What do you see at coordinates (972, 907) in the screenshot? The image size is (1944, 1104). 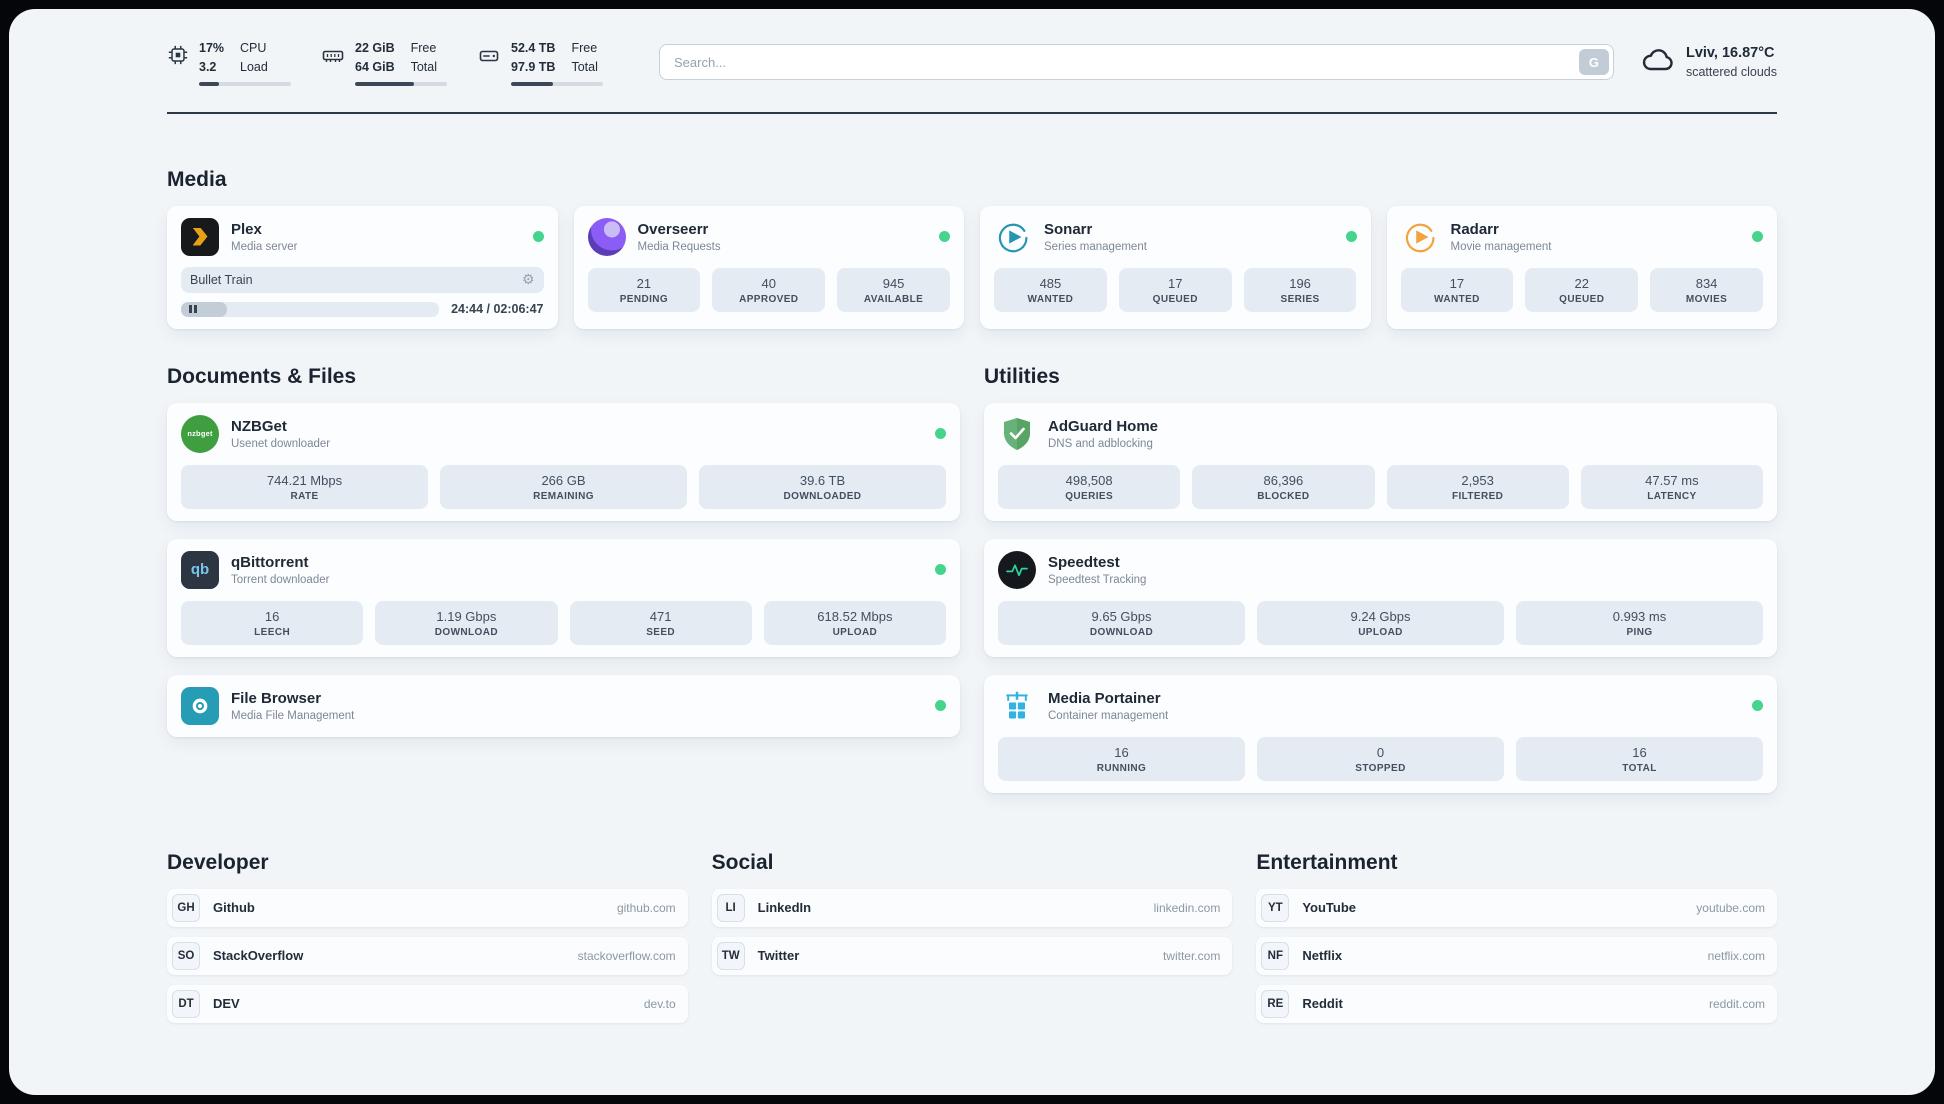 I see `bookmark-linkedin: LI LinkedIn linkedin.com` at bounding box center [972, 907].